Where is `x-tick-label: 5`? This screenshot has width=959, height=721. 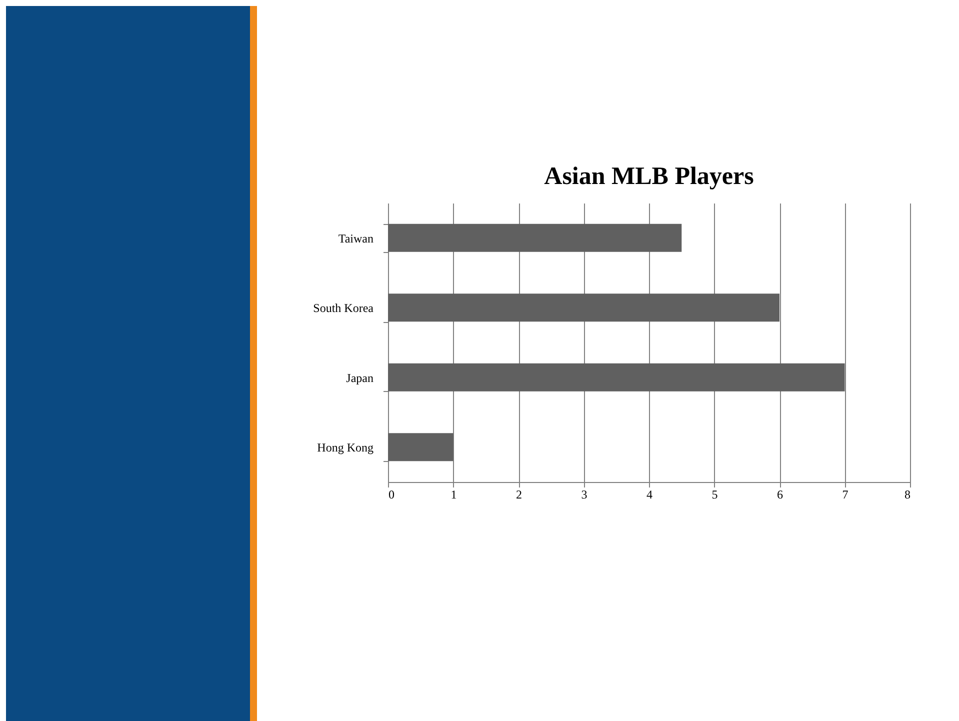
x-tick-label: 5 is located at coordinates (715, 495).